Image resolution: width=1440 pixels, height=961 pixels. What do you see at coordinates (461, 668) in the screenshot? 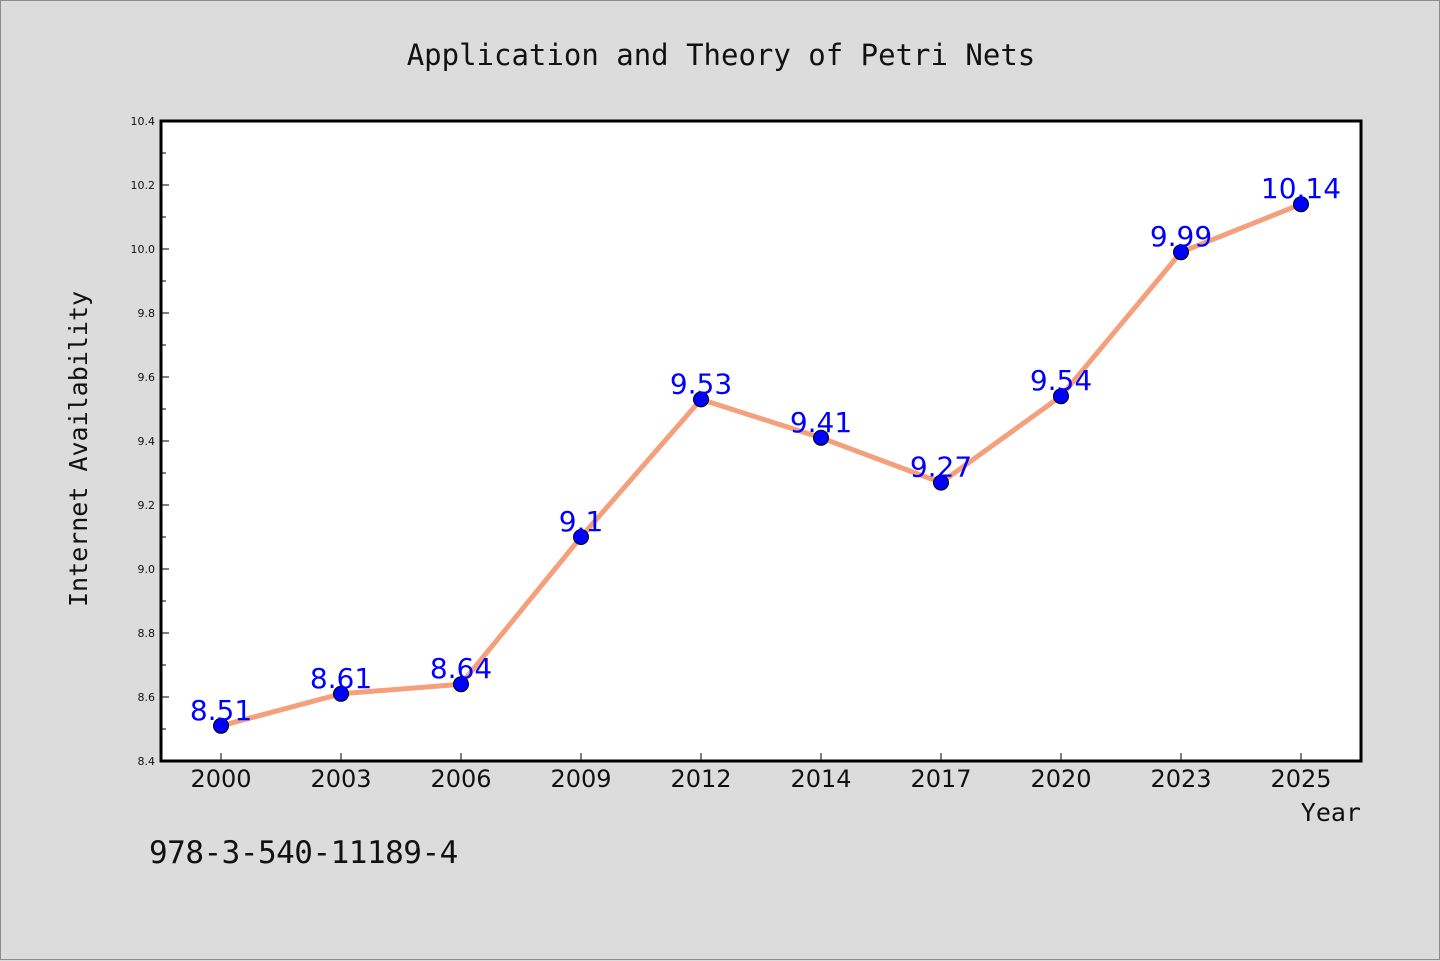
I see `data-label: 8.64` at bounding box center [461, 668].